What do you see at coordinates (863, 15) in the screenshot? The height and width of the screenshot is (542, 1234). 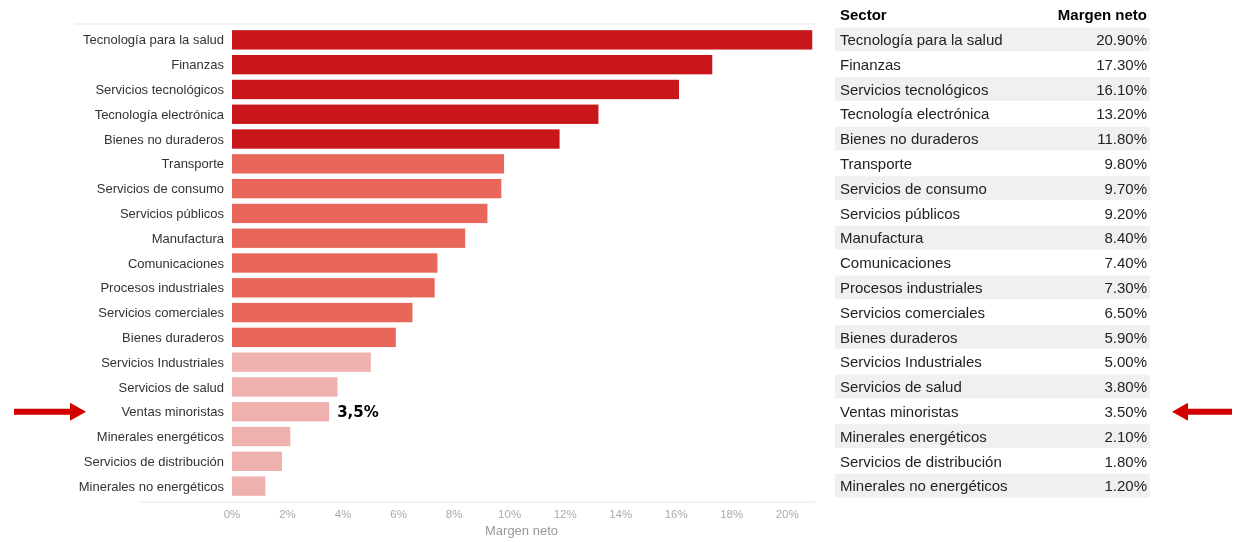 I see `text: Sector` at bounding box center [863, 15].